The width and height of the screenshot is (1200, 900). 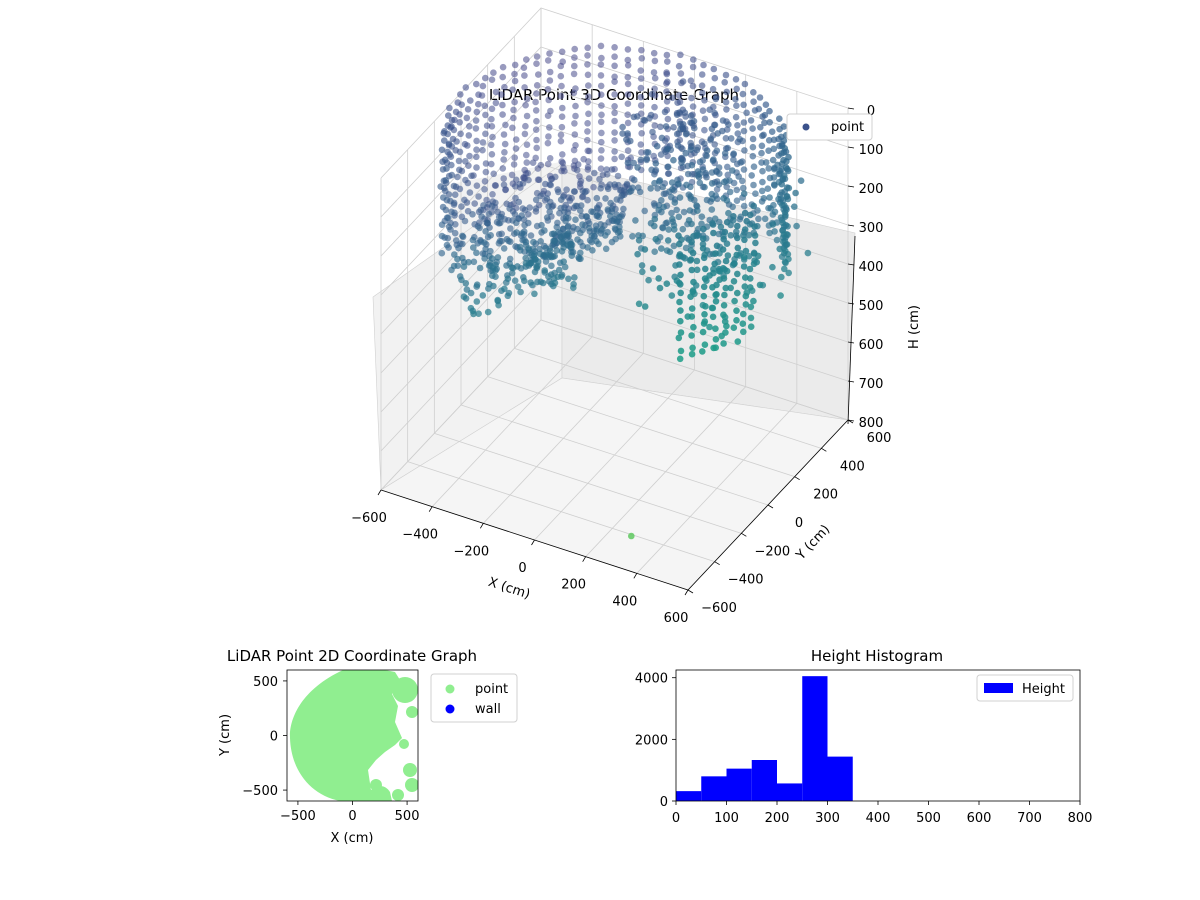 I want to click on x-tick-label: −400, so click(x=420, y=535).